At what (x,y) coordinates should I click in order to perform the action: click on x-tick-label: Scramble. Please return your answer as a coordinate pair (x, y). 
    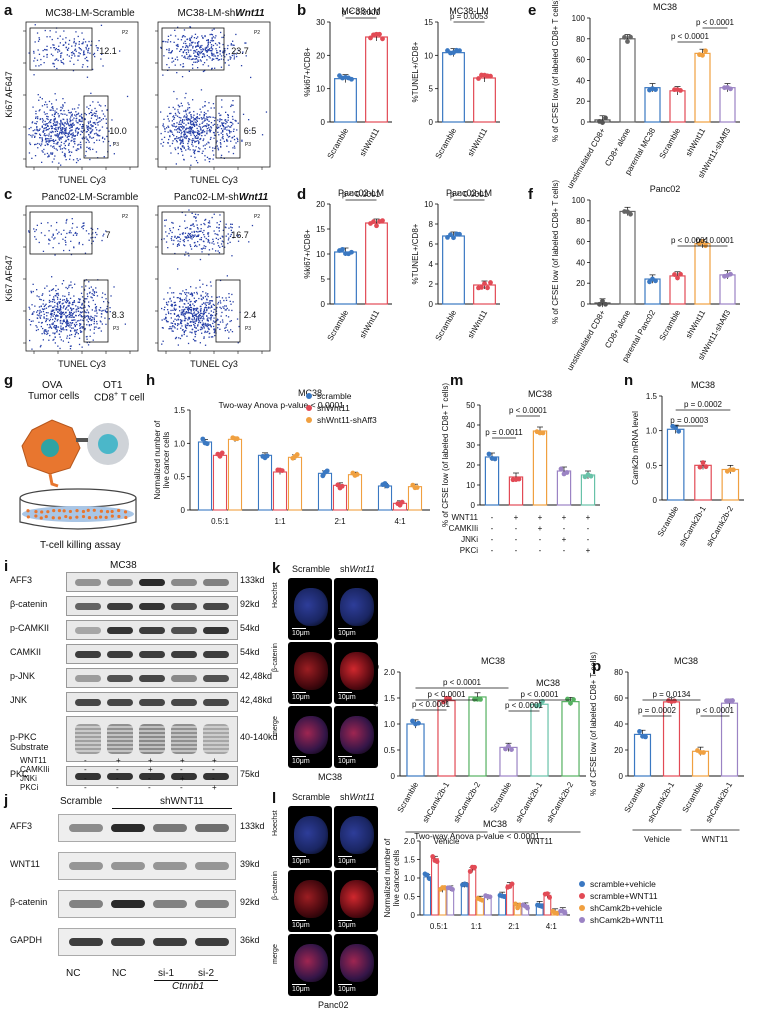
    Looking at the image, I should click on (635, 797).